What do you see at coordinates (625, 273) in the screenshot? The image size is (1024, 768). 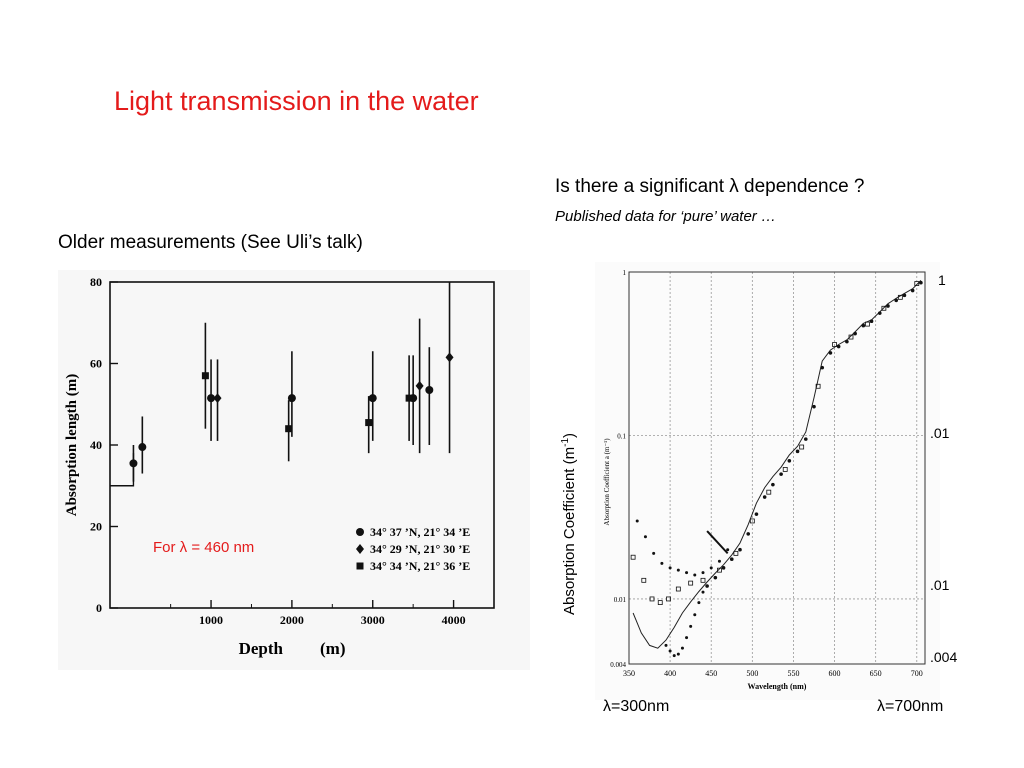 I see `y-tick-label: 1` at bounding box center [625, 273].